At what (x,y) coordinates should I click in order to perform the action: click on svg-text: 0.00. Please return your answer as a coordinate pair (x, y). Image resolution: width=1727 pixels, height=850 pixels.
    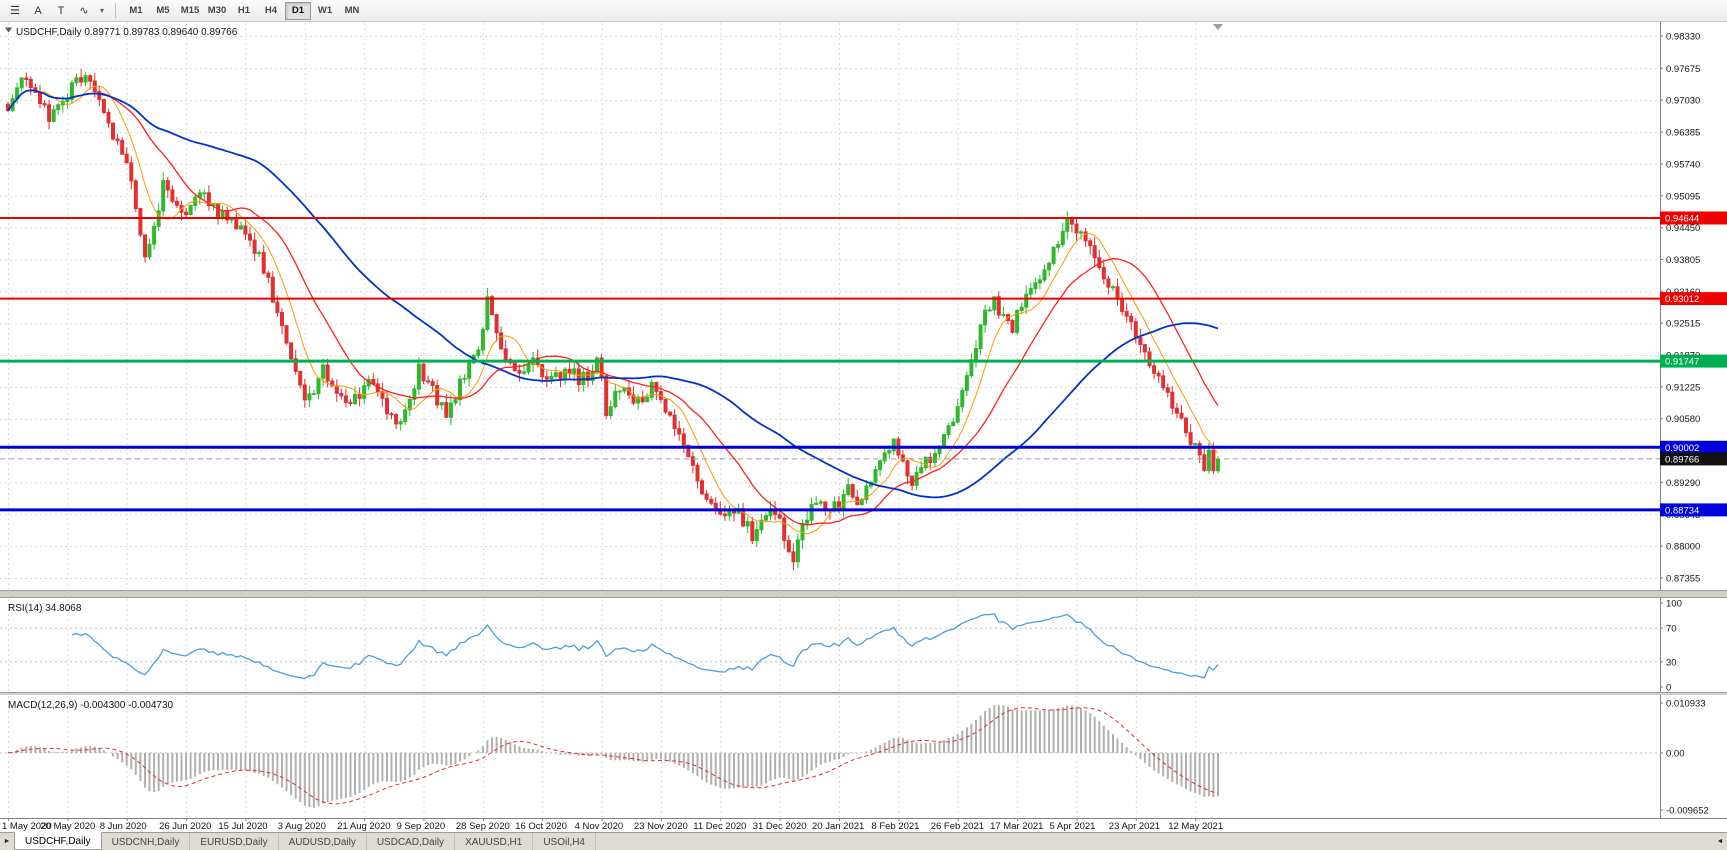
    Looking at the image, I should click on (1675, 753).